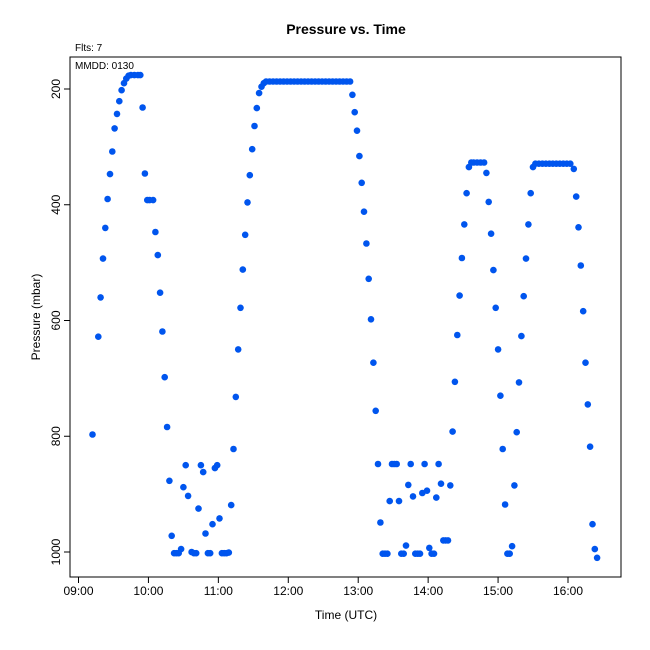  What do you see at coordinates (346, 615) in the screenshot?
I see `x-axis-label: Time (UTC)` at bounding box center [346, 615].